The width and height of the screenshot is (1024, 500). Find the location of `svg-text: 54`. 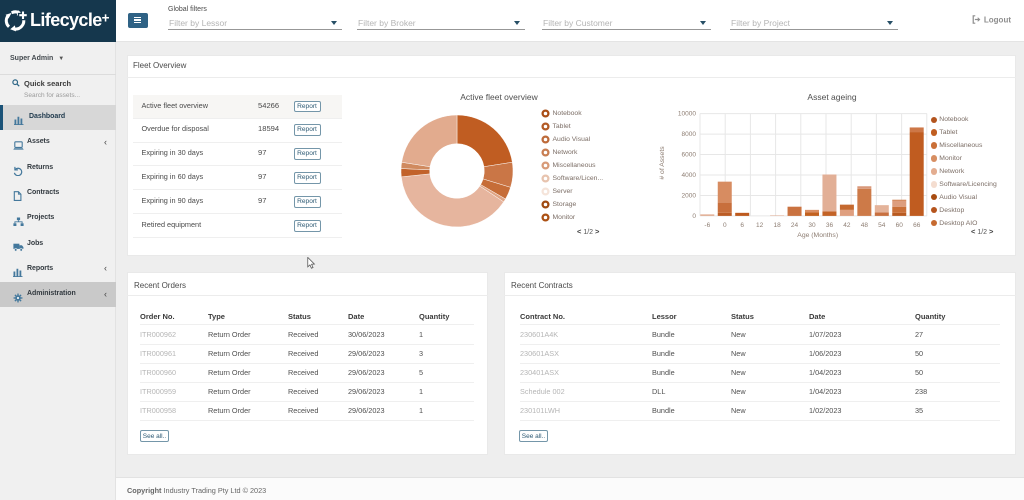

svg-text: 54 is located at coordinates (882, 225).